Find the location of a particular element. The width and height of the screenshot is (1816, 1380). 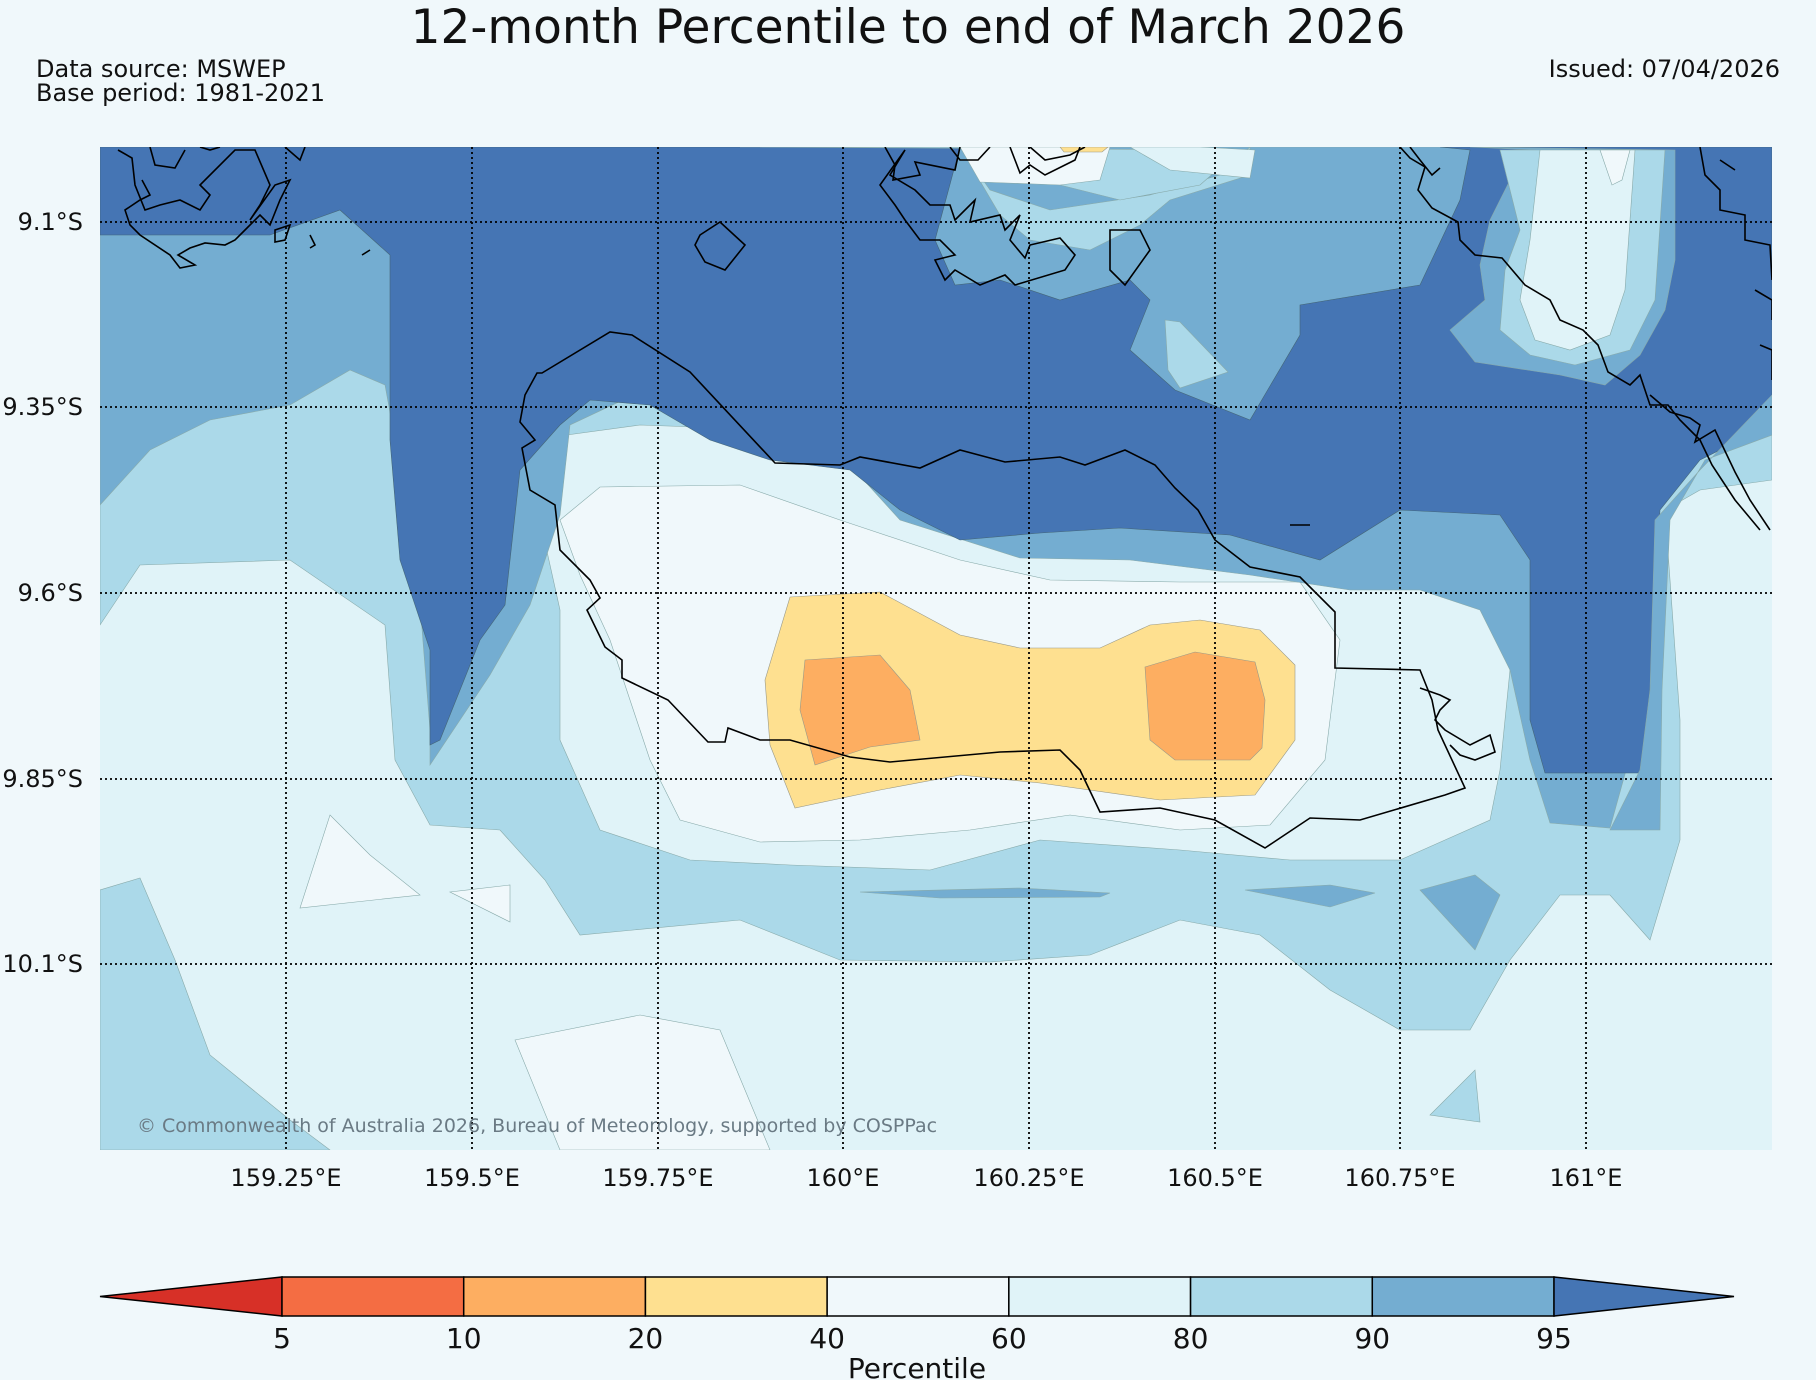

lon-label-159.5: 159.5°E is located at coordinates (472, 1178).